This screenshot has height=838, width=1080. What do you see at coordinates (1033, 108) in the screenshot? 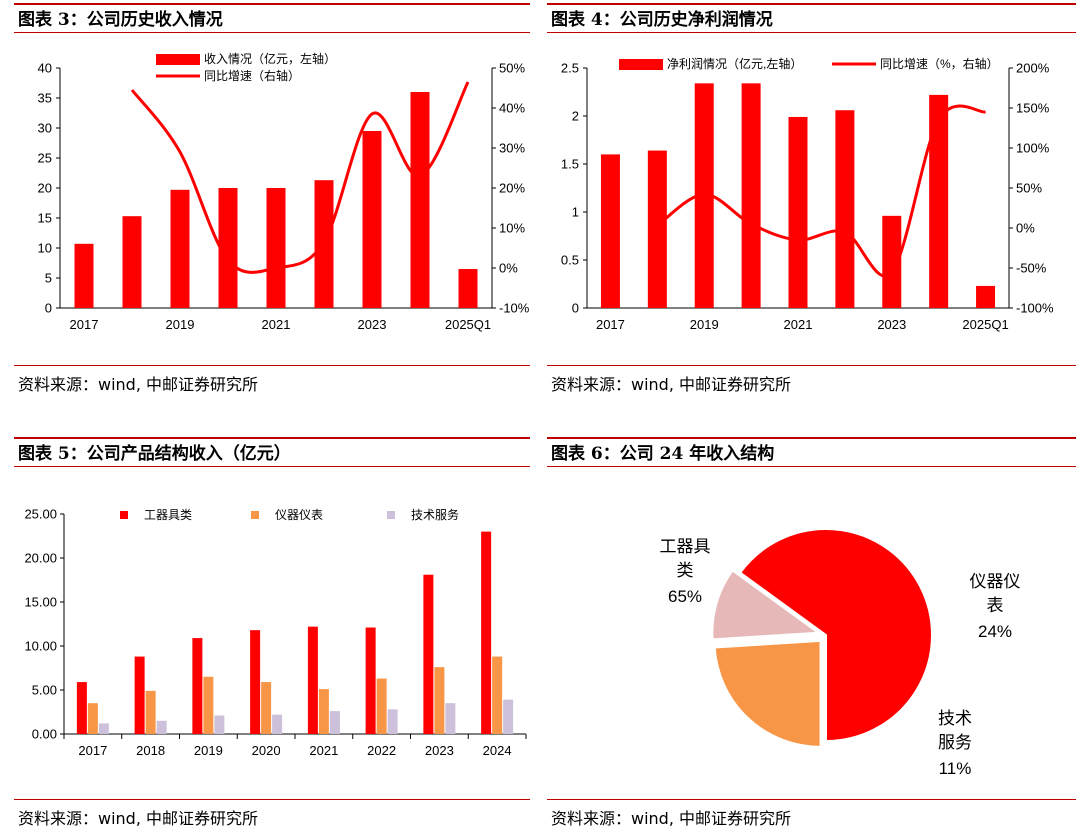
I see `profit-right-tick-label: 150%` at bounding box center [1033, 108].